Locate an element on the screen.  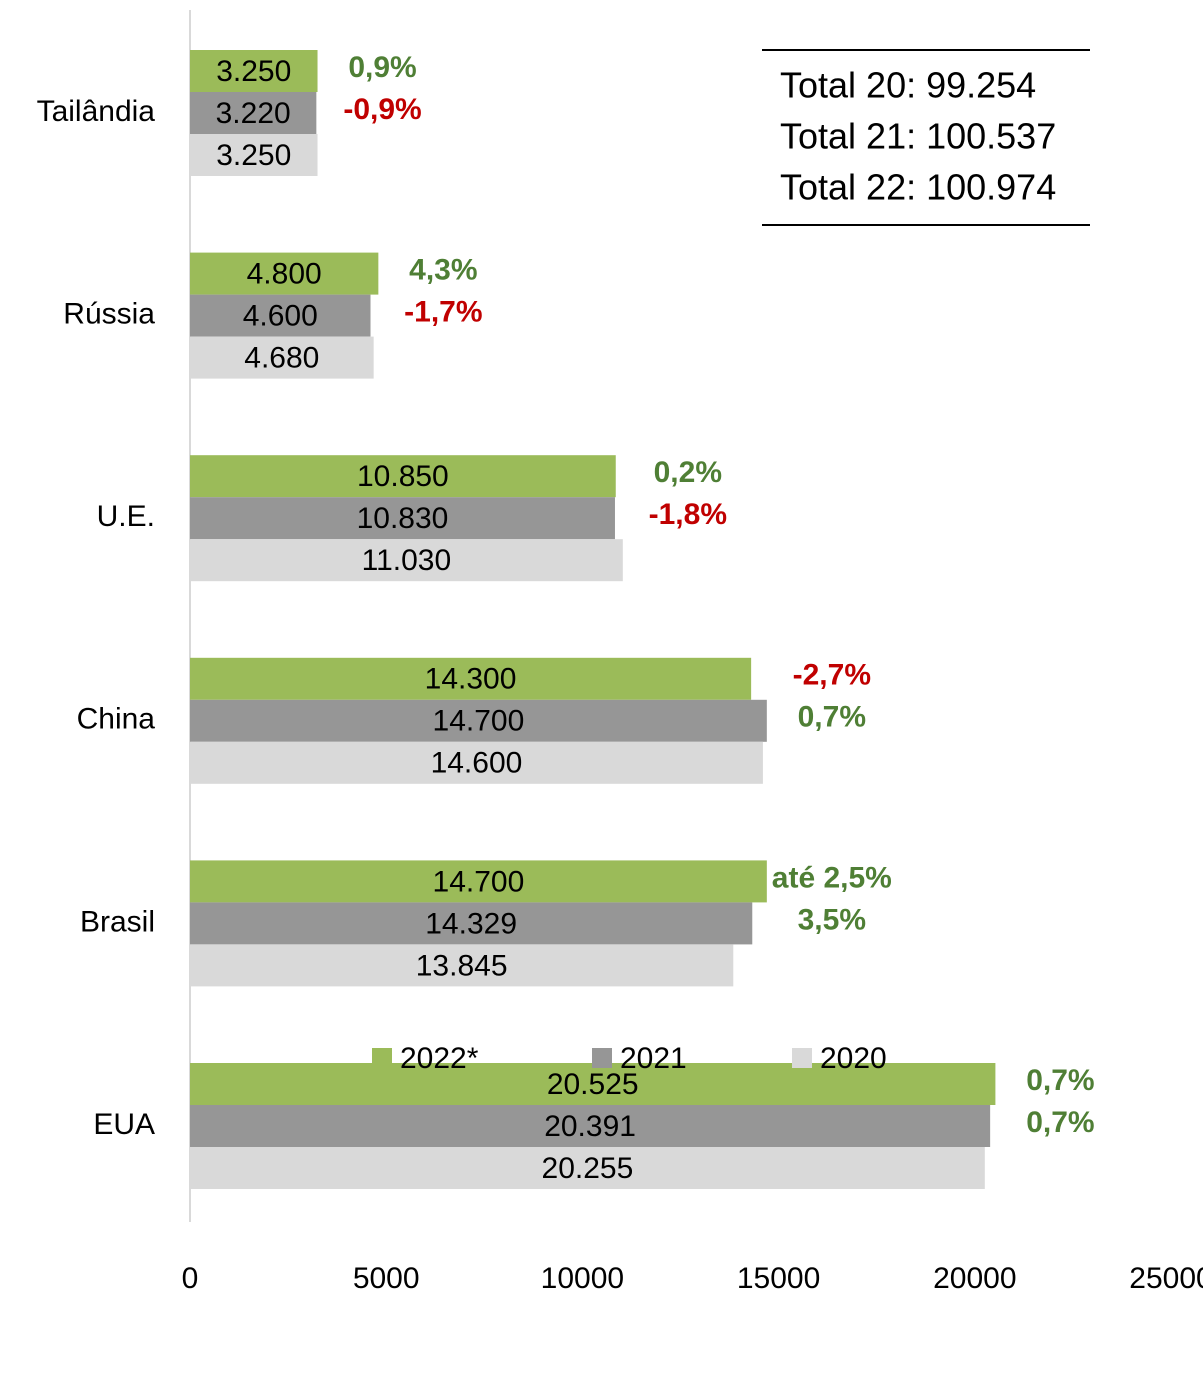
value-label: 3.220 is located at coordinates (253, 113).